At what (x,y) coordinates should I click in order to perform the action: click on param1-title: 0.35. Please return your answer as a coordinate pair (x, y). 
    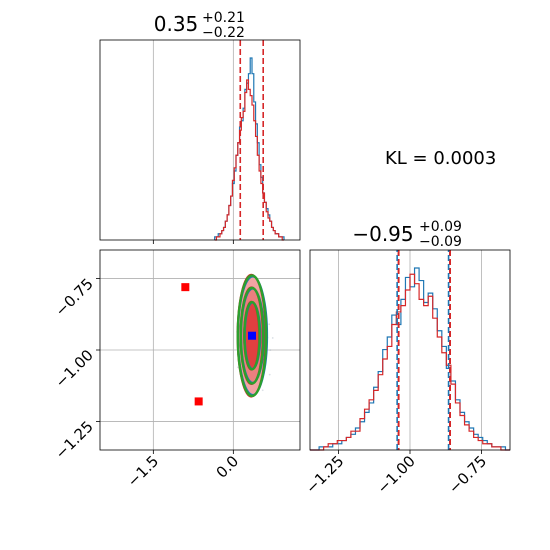
    Looking at the image, I should click on (176, 24).